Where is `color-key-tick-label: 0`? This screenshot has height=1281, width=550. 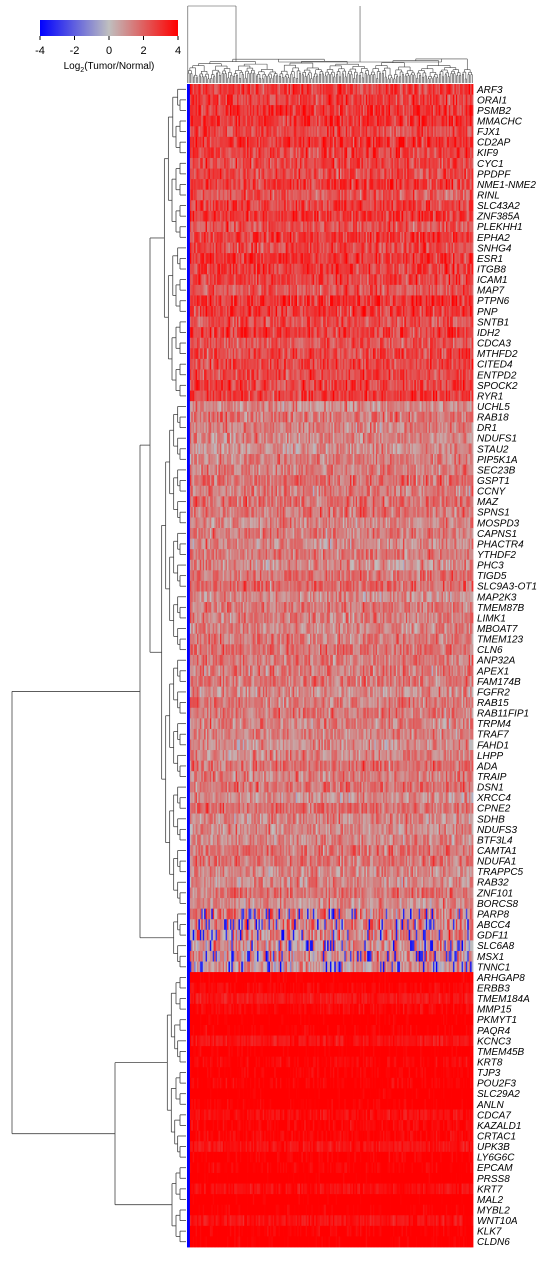
color-key-tick-label: 0 is located at coordinates (109, 51).